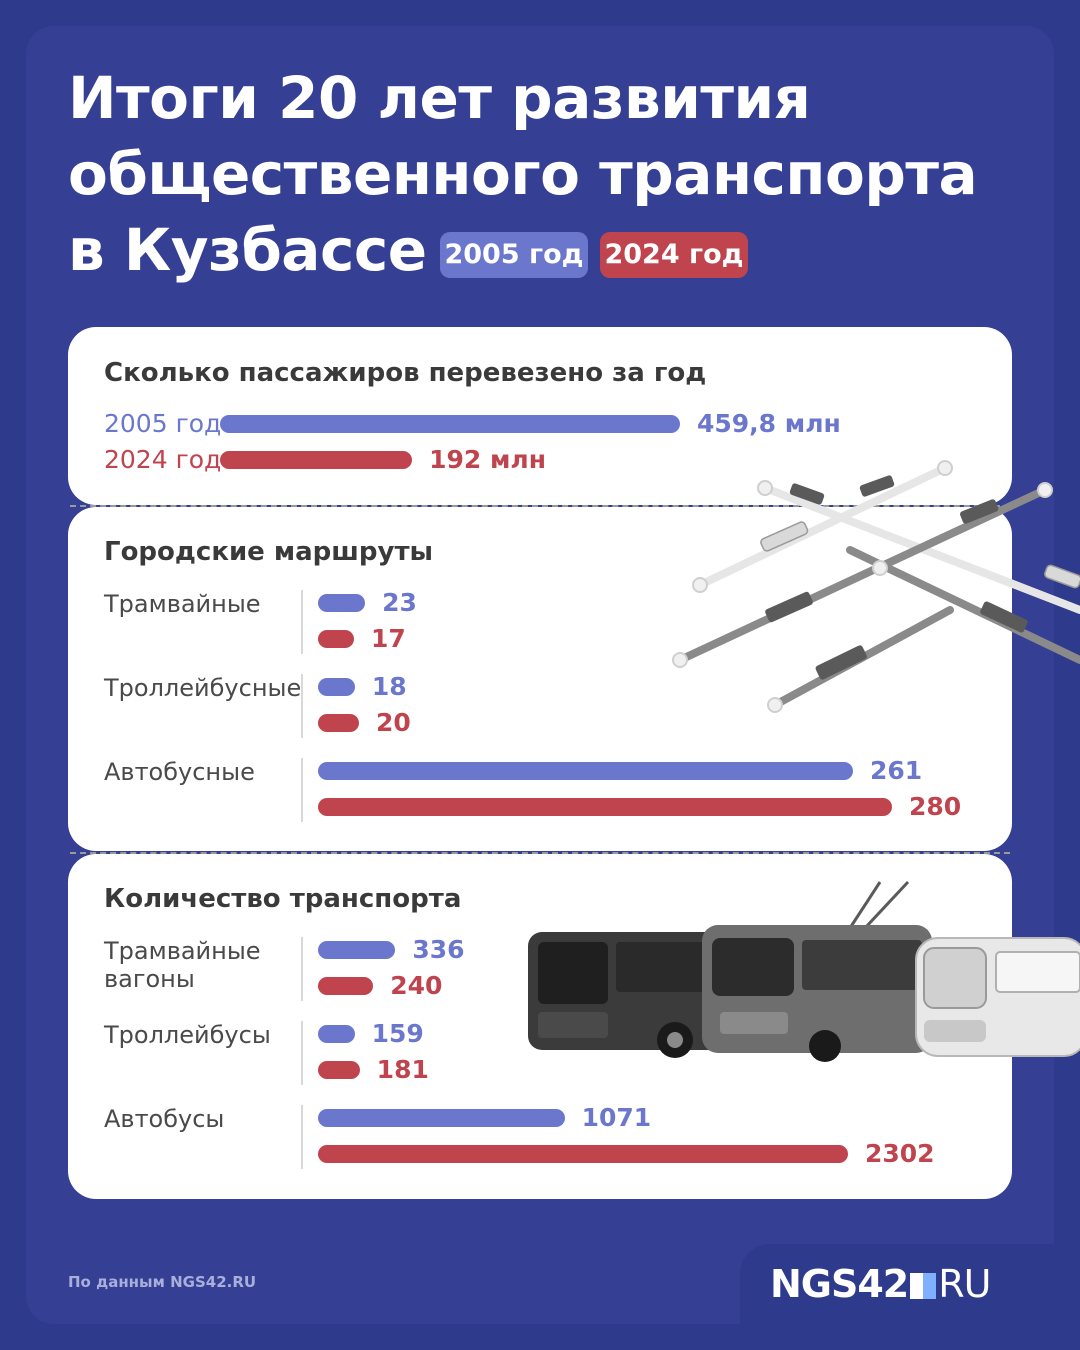 This screenshot has height=1350, width=1080. I want to click on value-label: 181, so click(402, 1069).